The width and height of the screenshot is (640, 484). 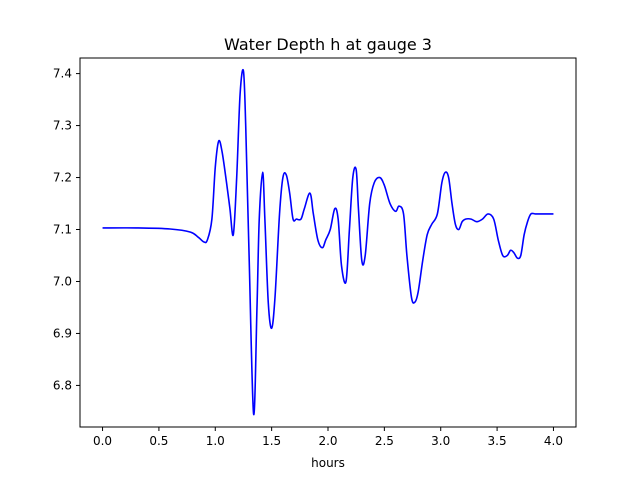 I want to click on x-tick-label: 4.0, so click(x=553, y=441).